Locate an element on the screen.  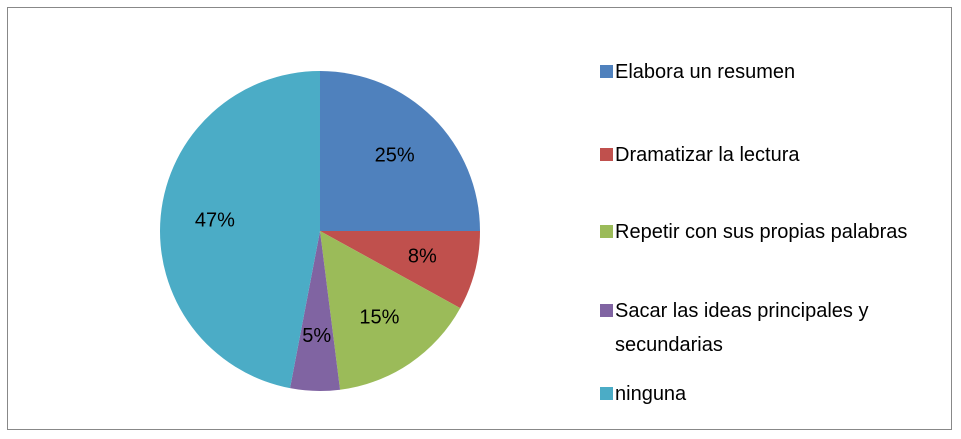
legend-item: Dramatizar la lectura is located at coordinates (772, 155).